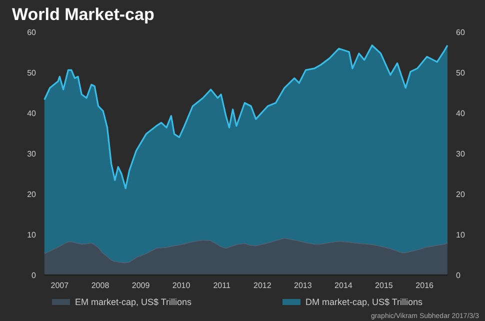 This screenshot has height=321, width=485. What do you see at coordinates (100, 285) in the screenshot?
I see `x-tick-label: 2008` at bounding box center [100, 285].